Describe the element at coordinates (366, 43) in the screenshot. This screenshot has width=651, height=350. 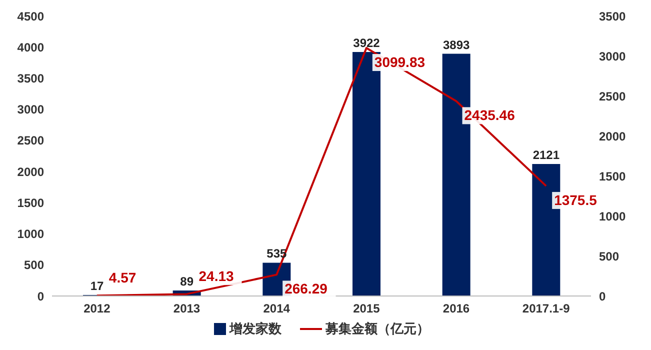
I see `data-label: 3922` at that location.